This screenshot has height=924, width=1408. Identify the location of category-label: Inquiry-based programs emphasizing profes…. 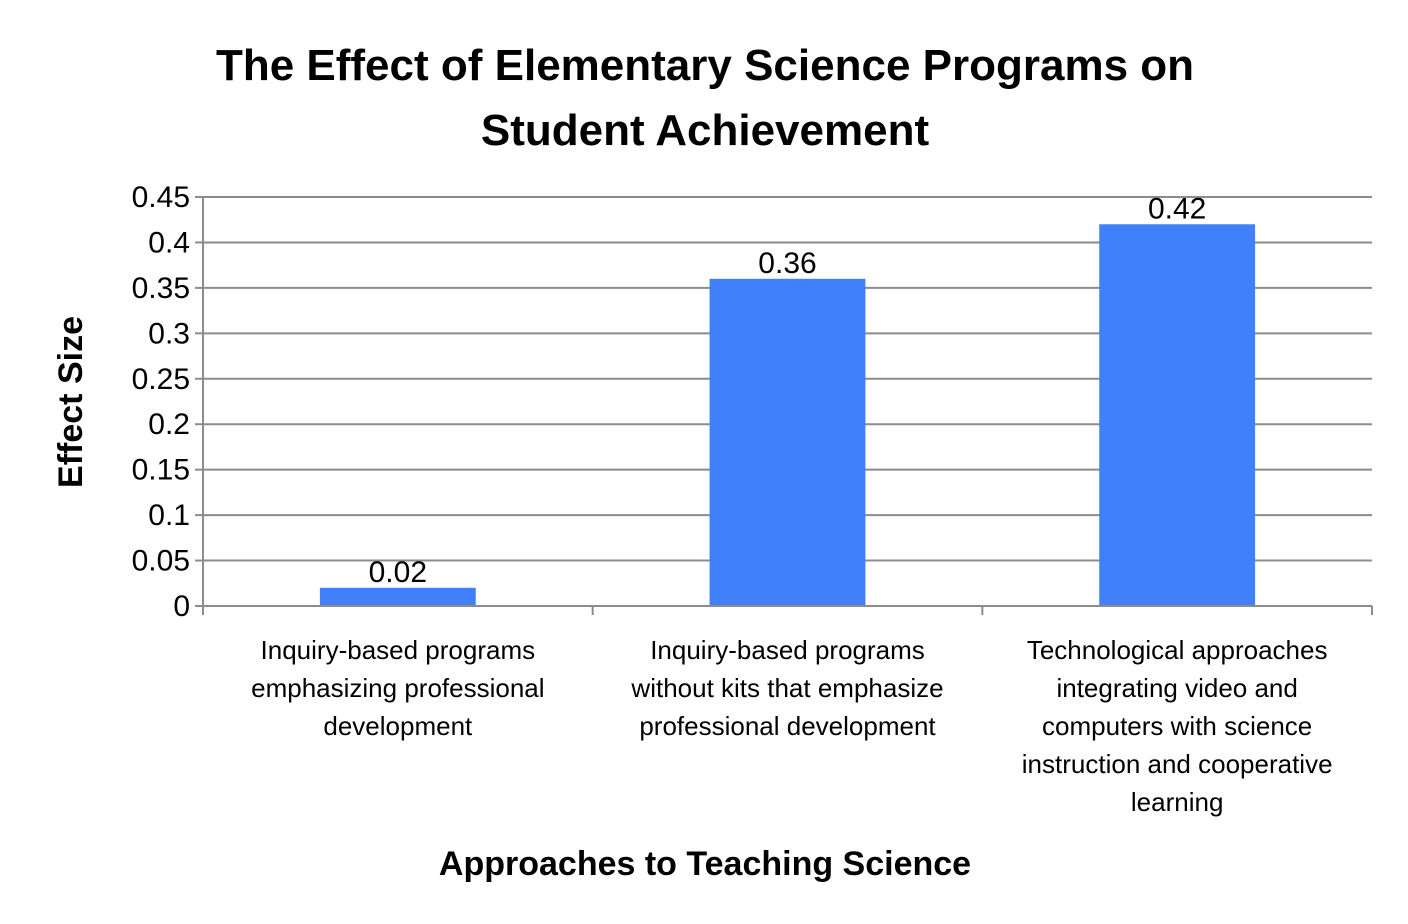
(397, 688).